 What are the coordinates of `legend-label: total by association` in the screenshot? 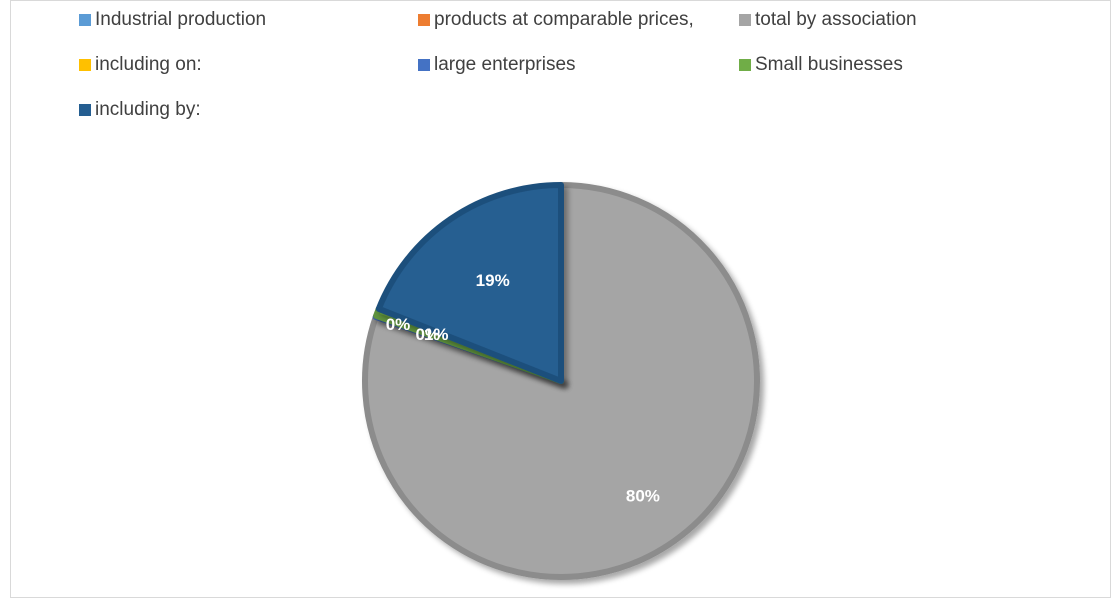 It's located at (836, 19).